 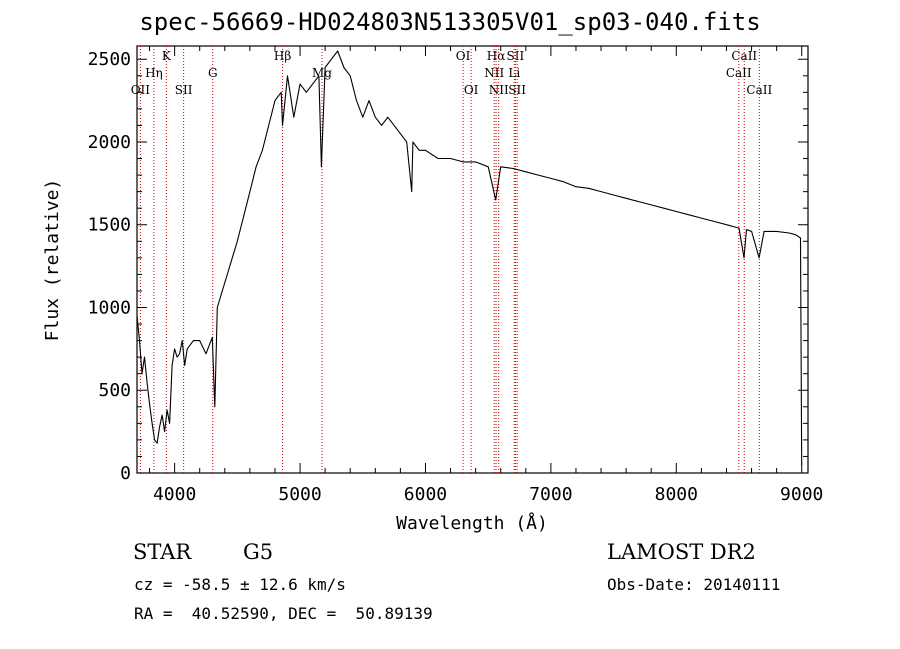 What do you see at coordinates (52, 260) in the screenshot?
I see `y-axis-label: Flux (relative)` at bounding box center [52, 260].